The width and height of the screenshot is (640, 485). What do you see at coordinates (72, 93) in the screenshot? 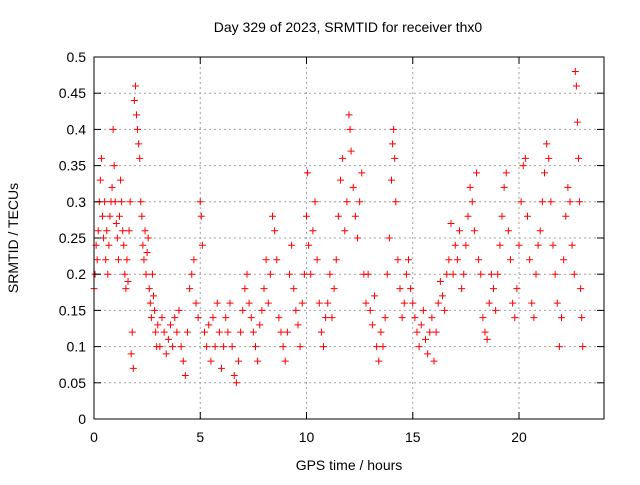
I see `y-tick-label: 0.45` at bounding box center [72, 93].